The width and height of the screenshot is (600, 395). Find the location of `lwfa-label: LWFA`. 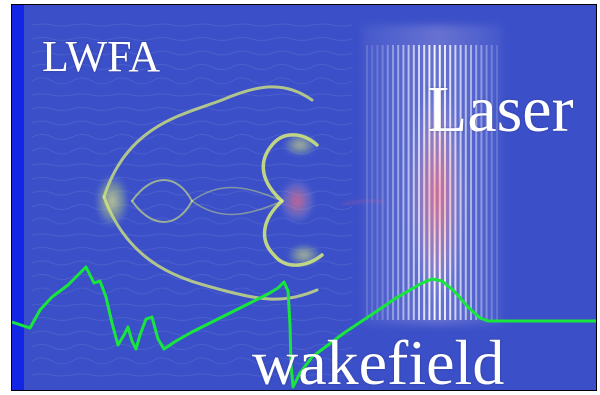

lwfa-label: LWFA is located at coordinates (101, 56).